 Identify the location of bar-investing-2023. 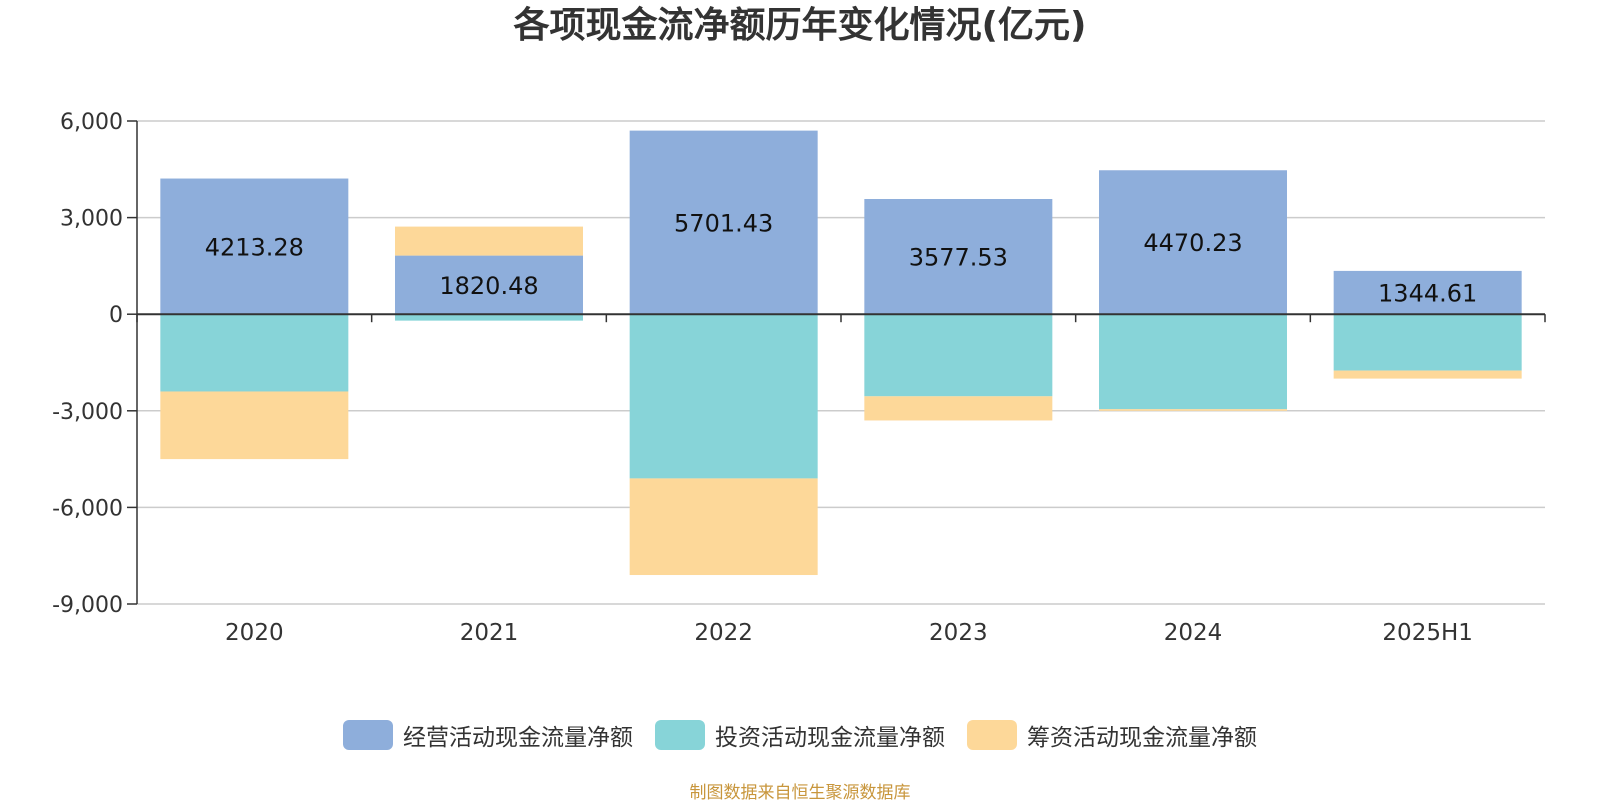
(958, 355).